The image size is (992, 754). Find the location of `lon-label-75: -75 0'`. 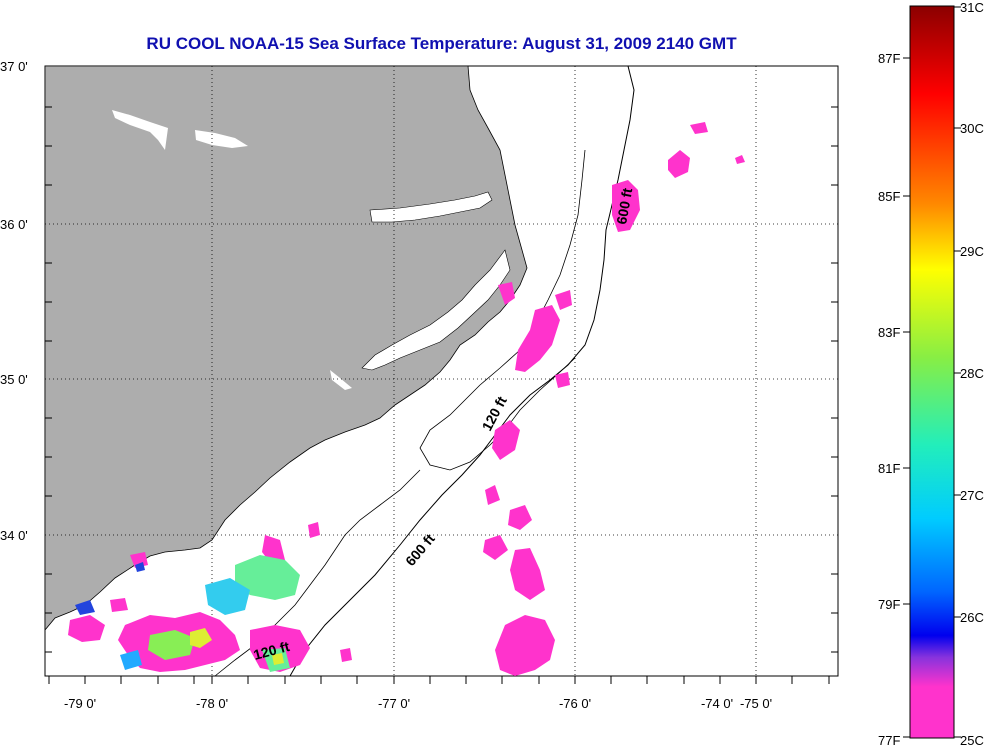

lon-label-75: -75 0' is located at coordinates (756, 703).